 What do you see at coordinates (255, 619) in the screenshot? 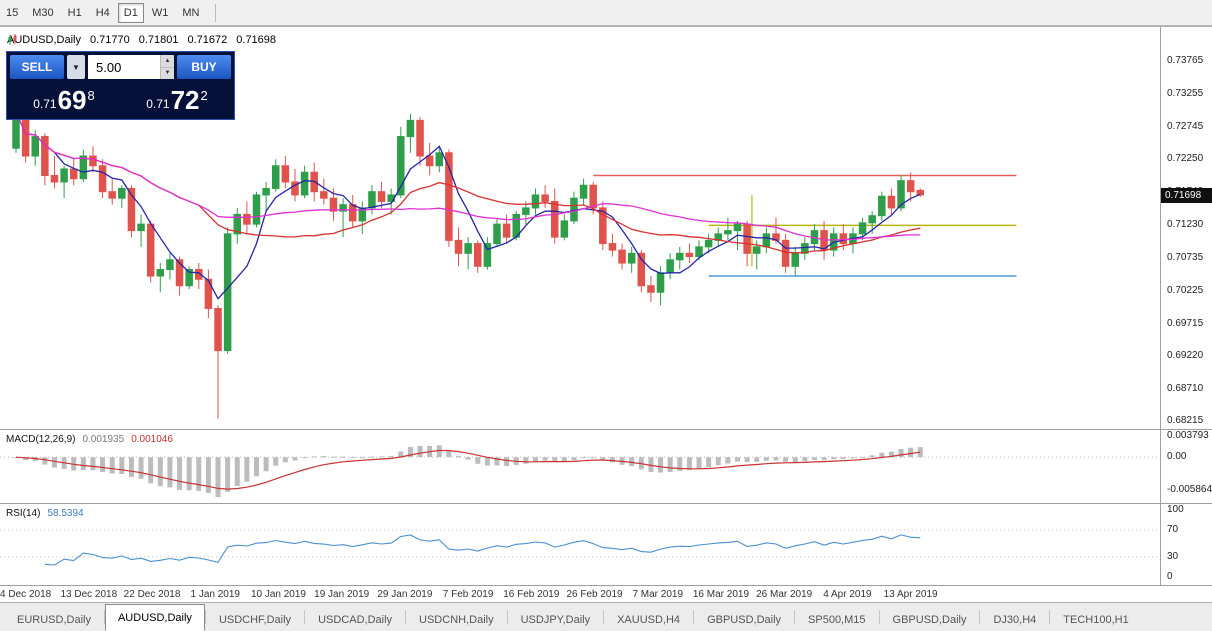
I see `chart-tab-usdchf-daily: USDCHF,Daily` at bounding box center [255, 619].